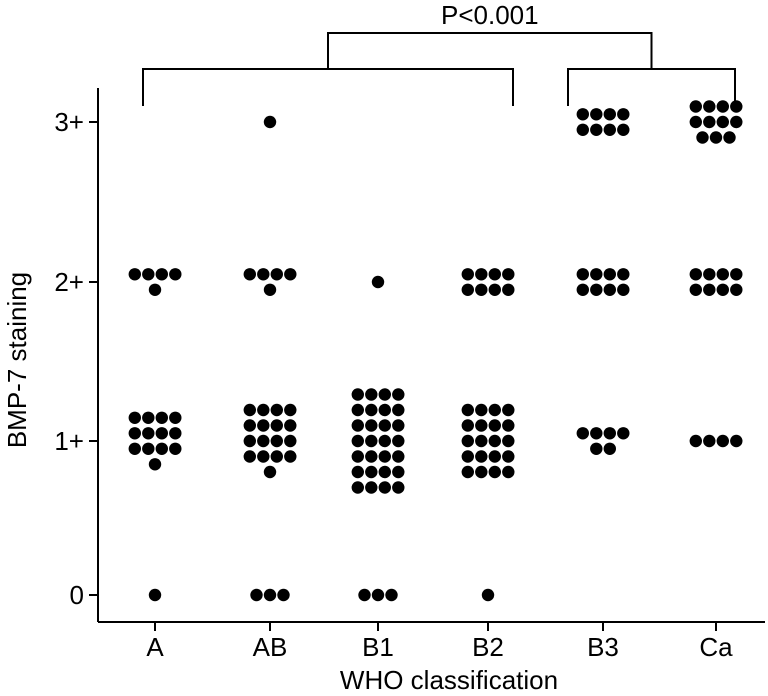  I want to click on y-tick-label: 1+, so click(69, 441).